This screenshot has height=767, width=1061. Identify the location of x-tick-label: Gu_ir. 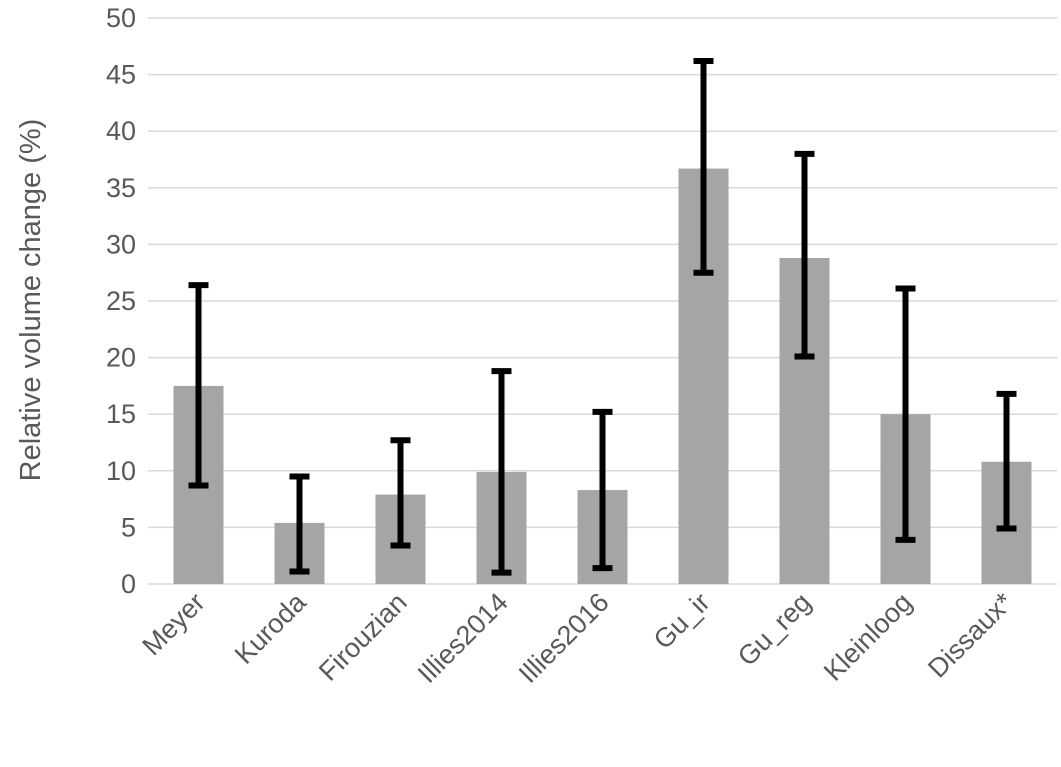
(682, 621).